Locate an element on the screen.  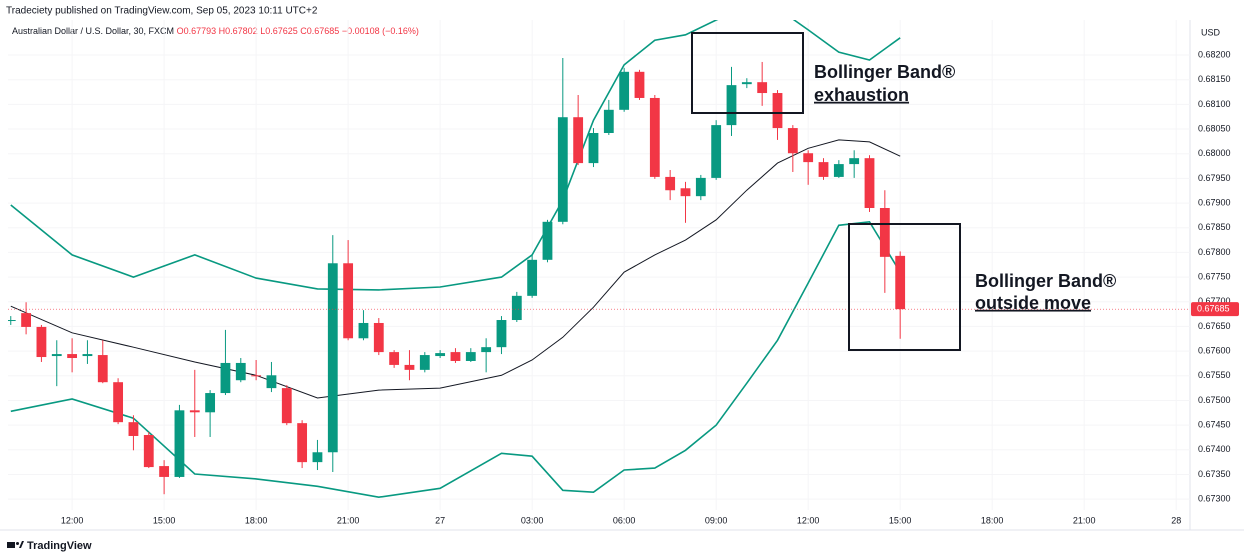
x-tick-label: 28 is located at coordinates (1176, 520).